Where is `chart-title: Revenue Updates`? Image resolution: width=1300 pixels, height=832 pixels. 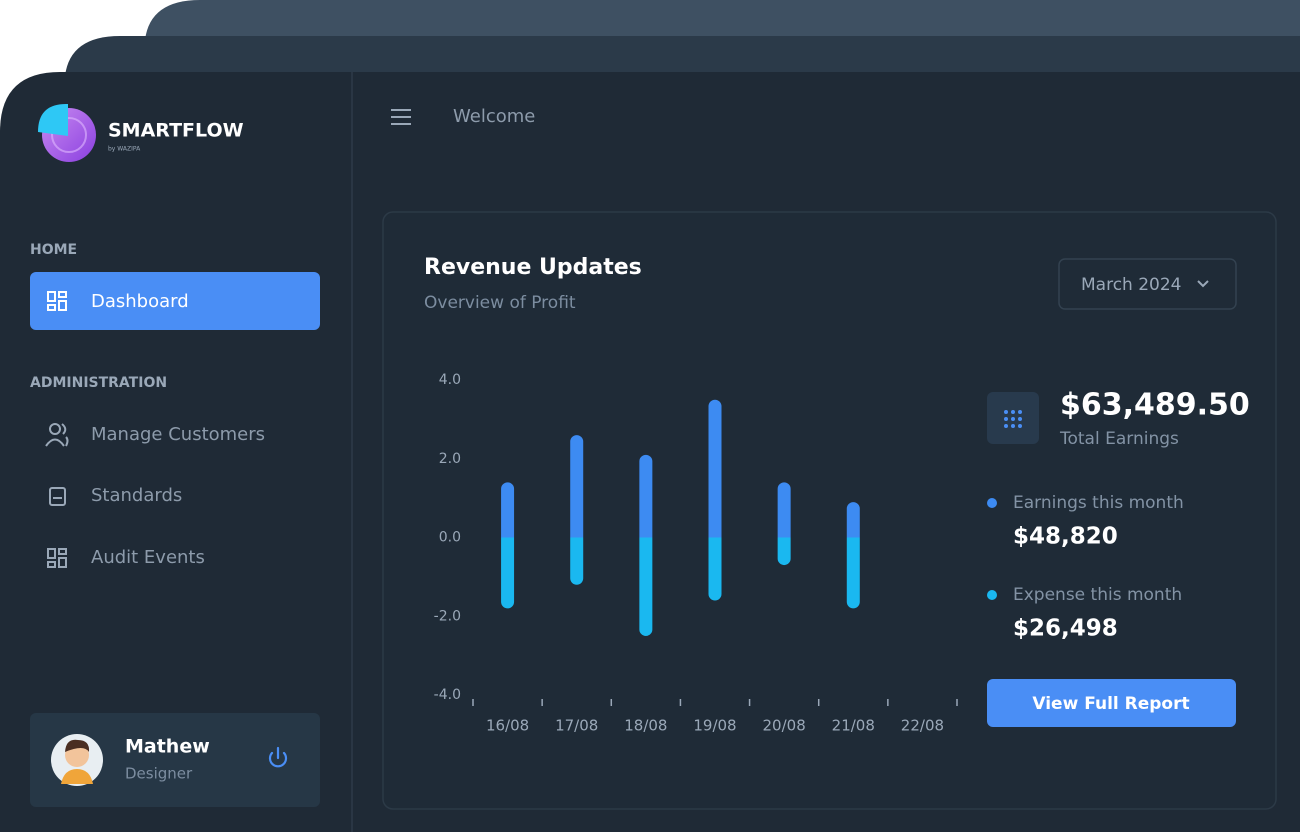 chart-title: Revenue Updates is located at coordinates (533, 267).